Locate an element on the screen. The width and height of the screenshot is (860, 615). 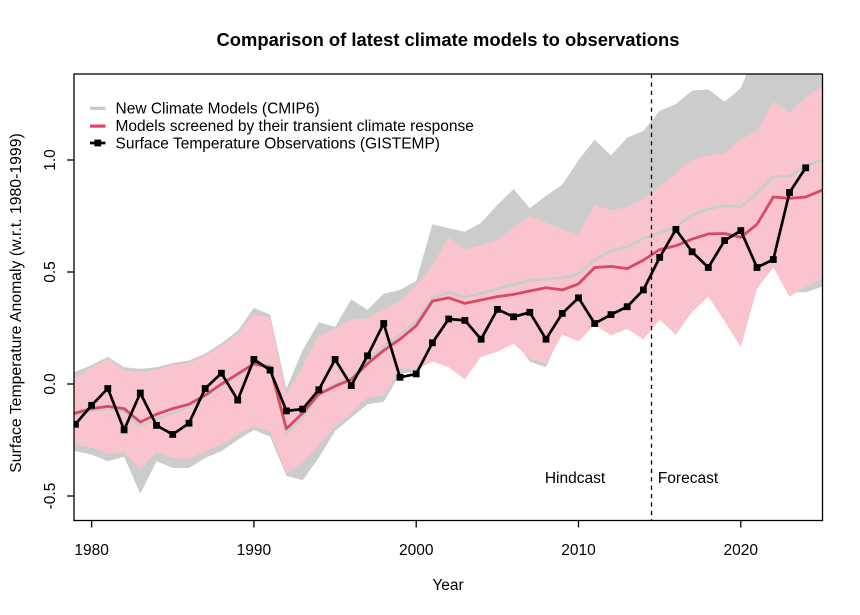
svg-text: 1990 is located at coordinates (254, 550).